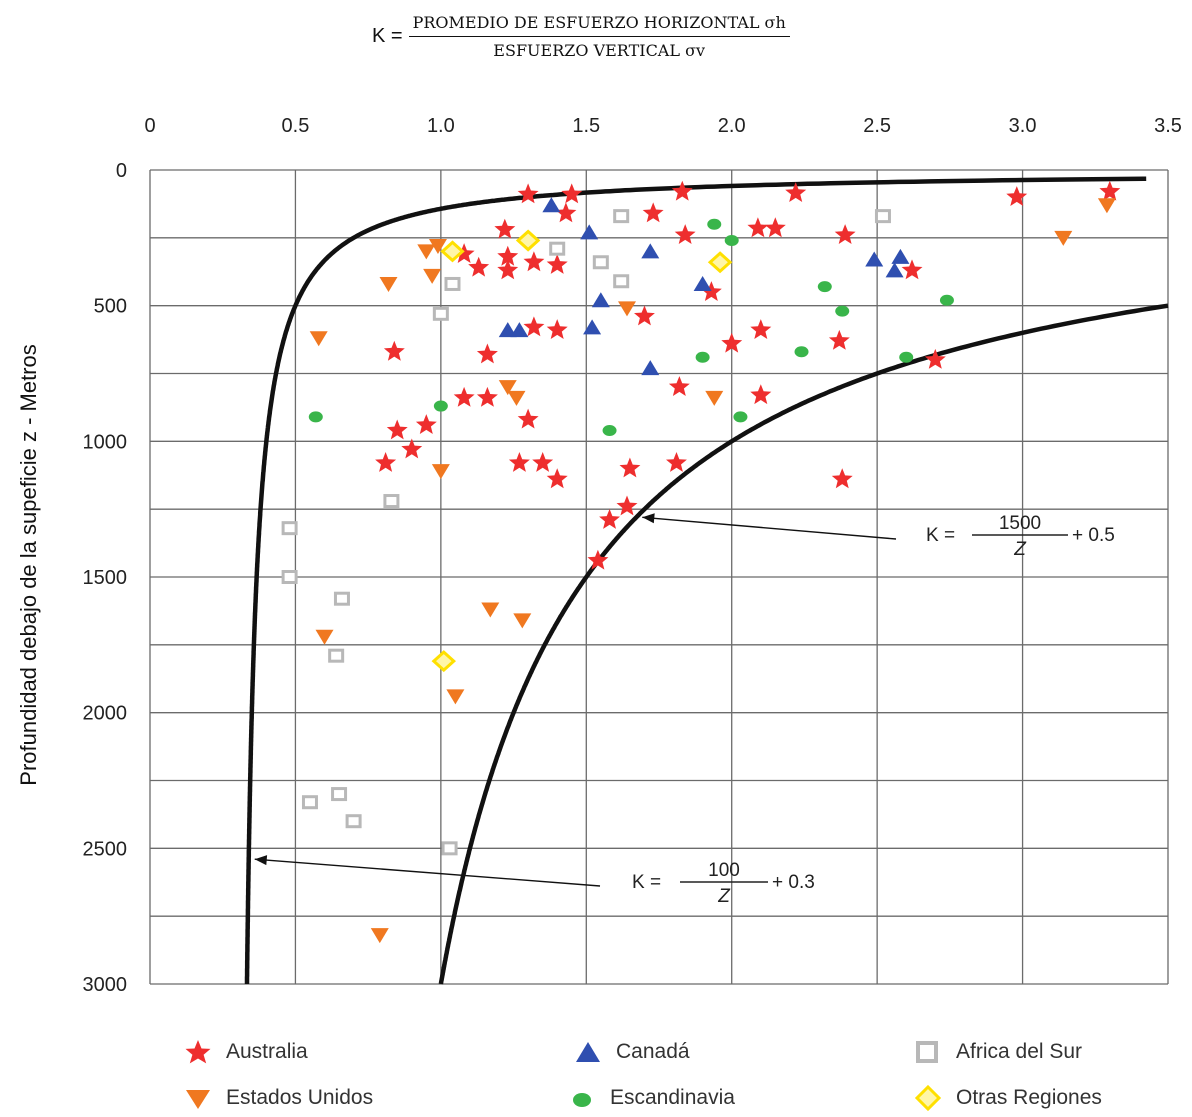  I want to click on formula-denominator: ESFUERZO VERTICAL σv, so click(599, 50).